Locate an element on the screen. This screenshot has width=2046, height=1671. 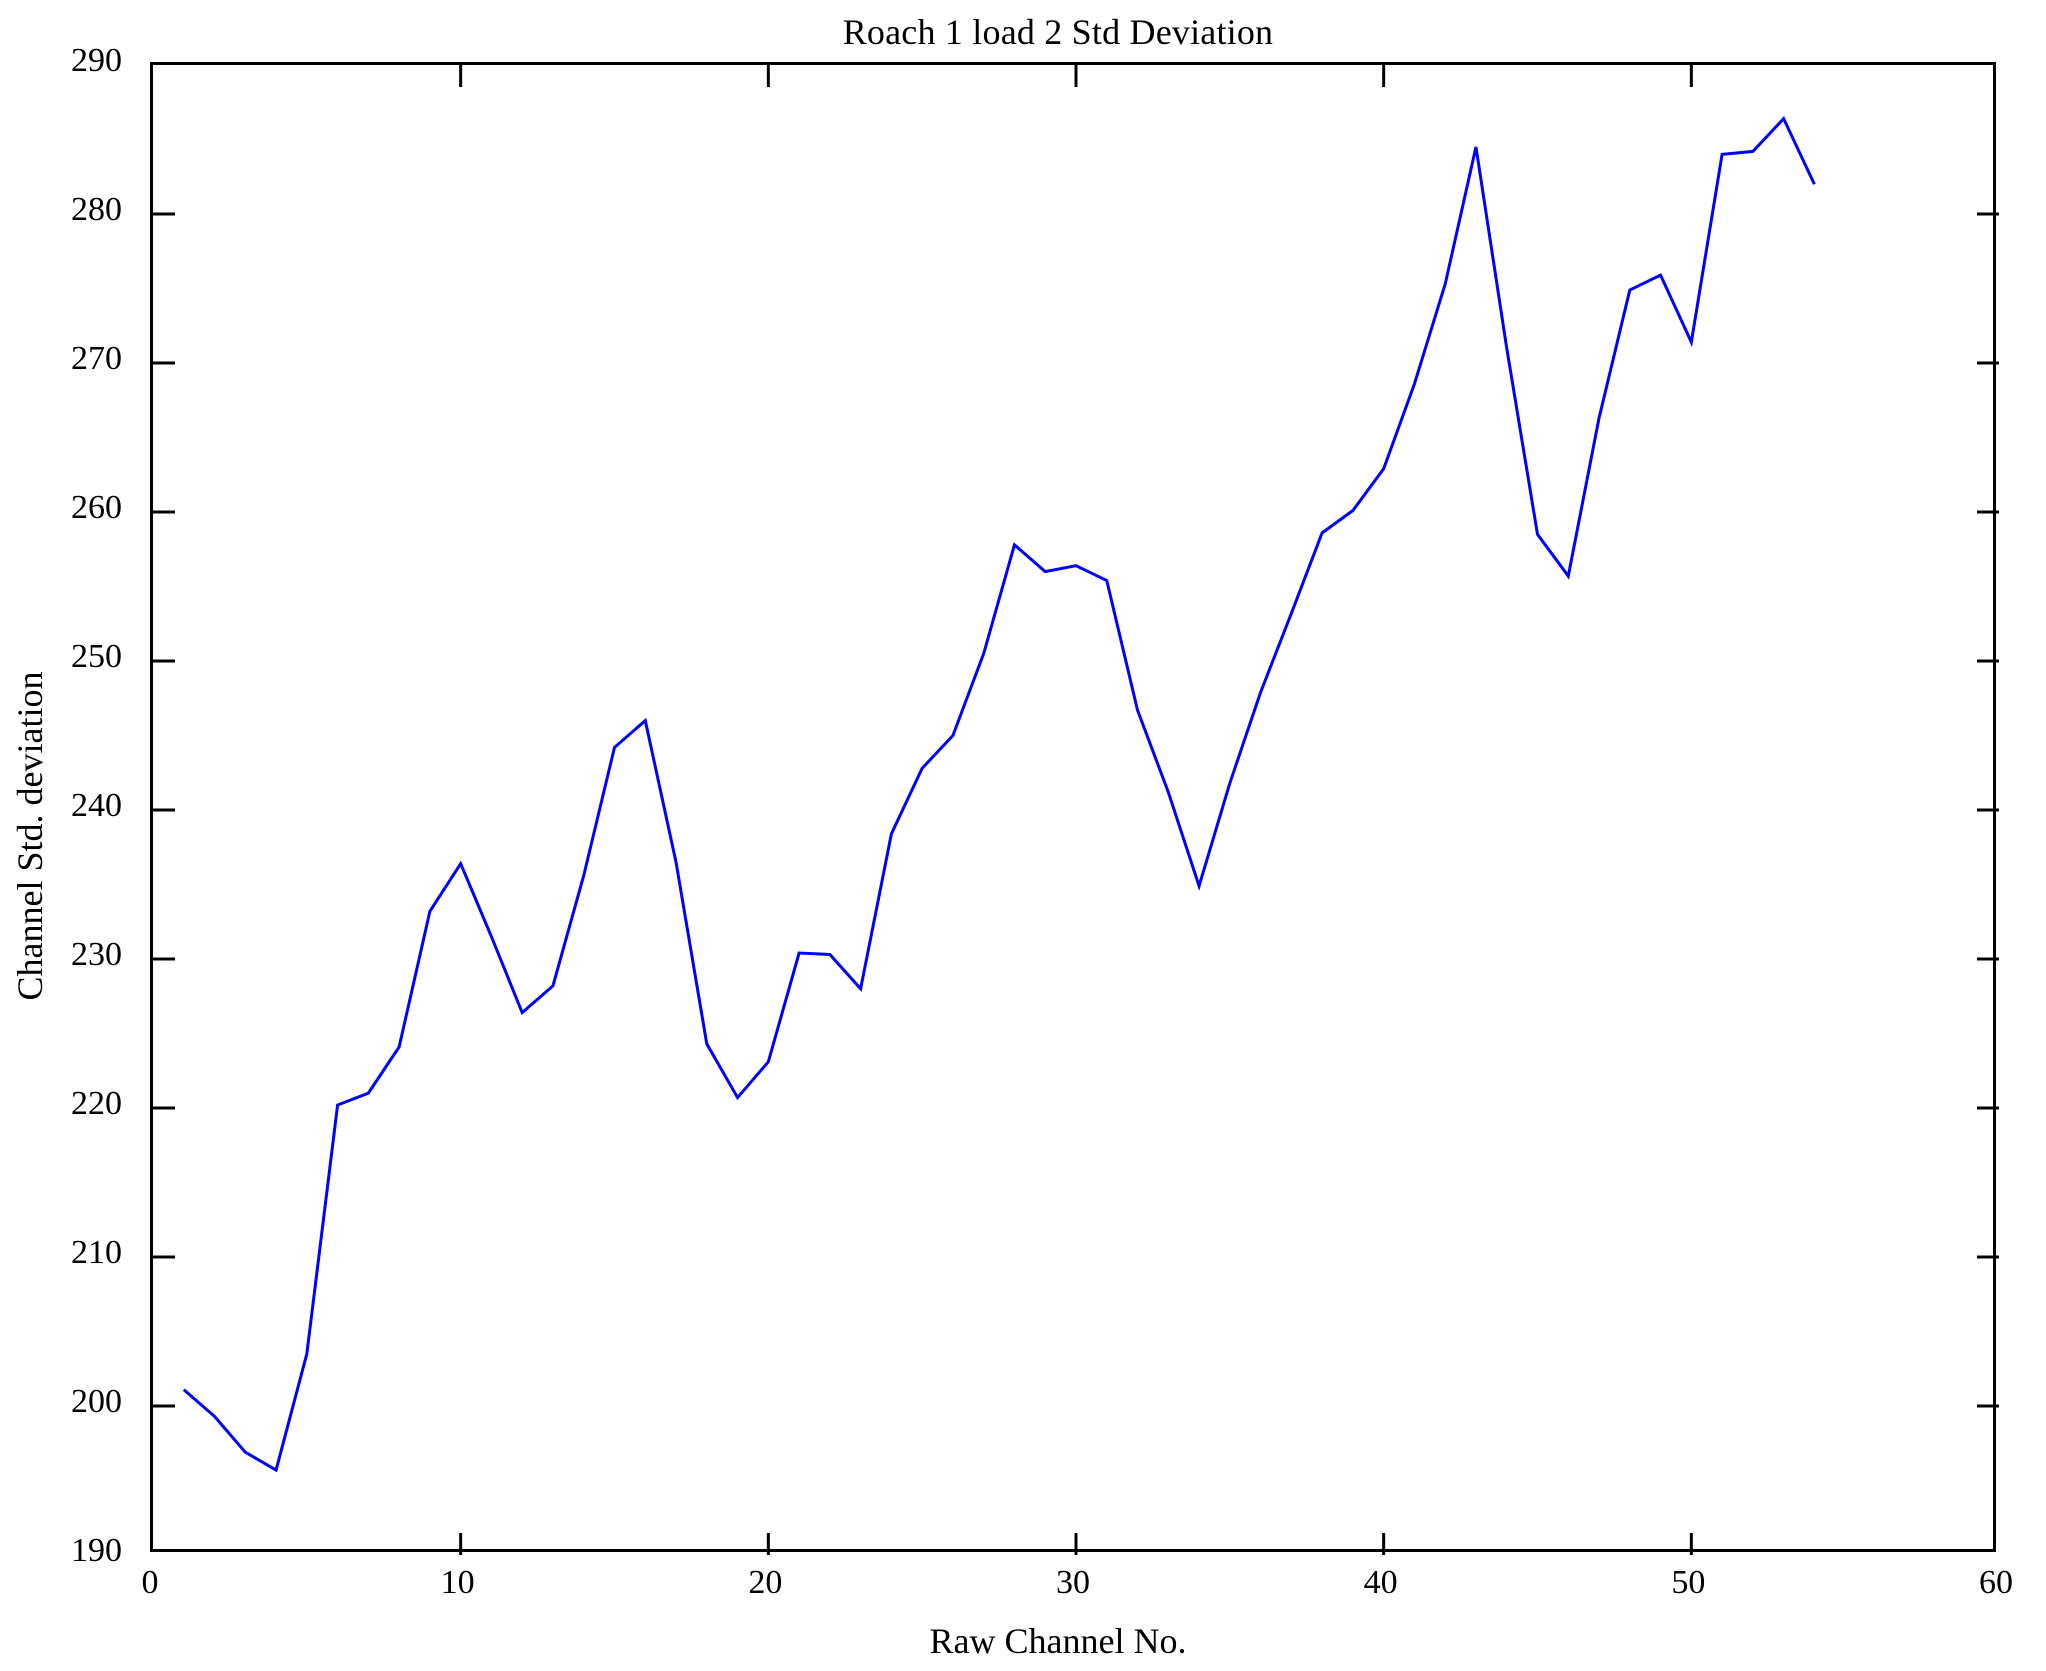
x-tick-label: 20 is located at coordinates (765, 1582).